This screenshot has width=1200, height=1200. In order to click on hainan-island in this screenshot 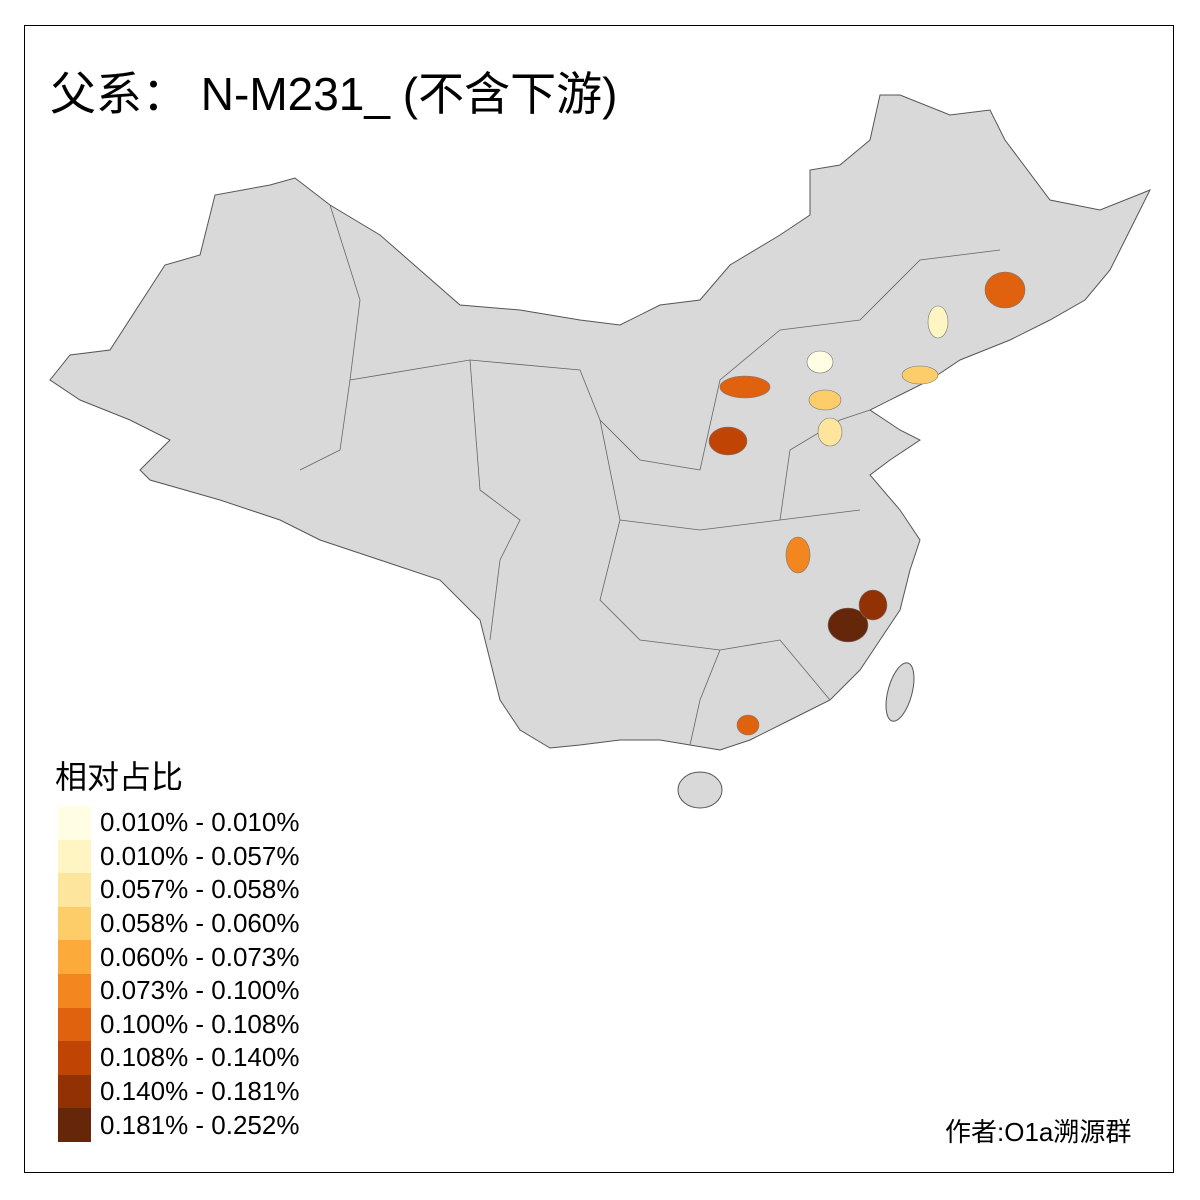, I will do `click(700, 790)`.